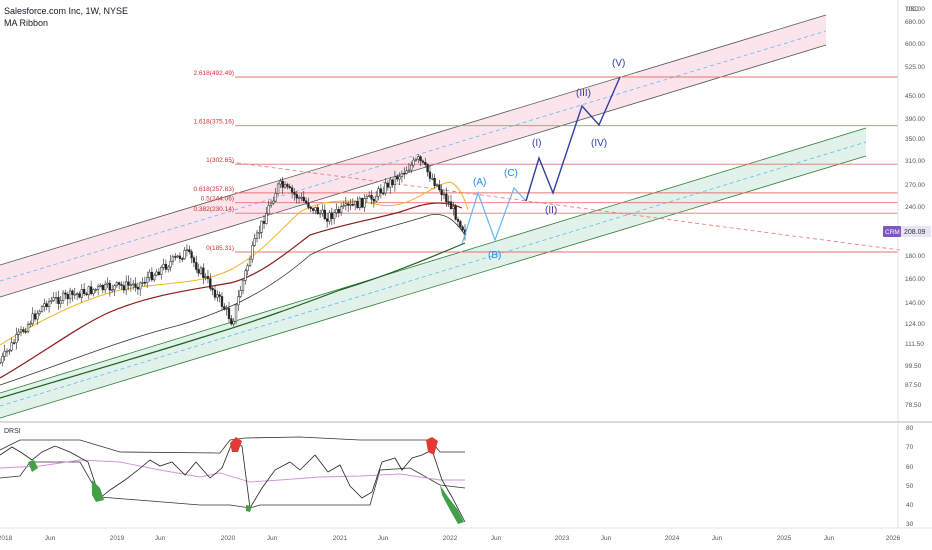  I want to click on price-tick-label: 700.00, so click(915, 9).